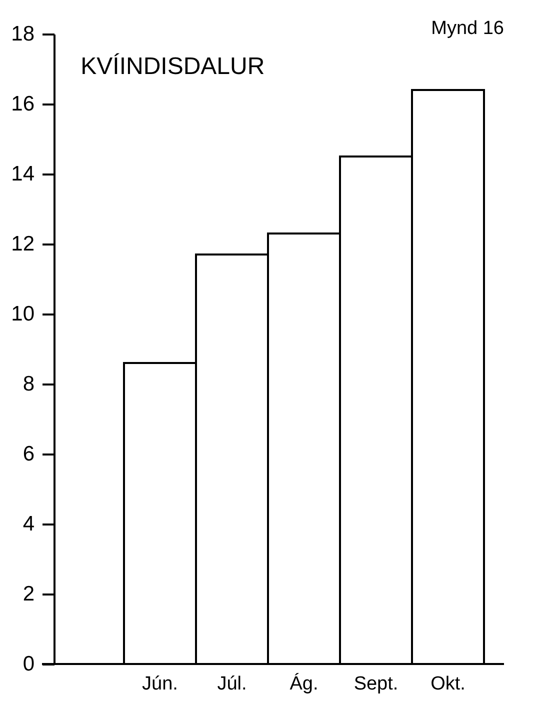  What do you see at coordinates (28, 594) in the screenshot?
I see `y-tick-label: 2` at bounding box center [28, 594].